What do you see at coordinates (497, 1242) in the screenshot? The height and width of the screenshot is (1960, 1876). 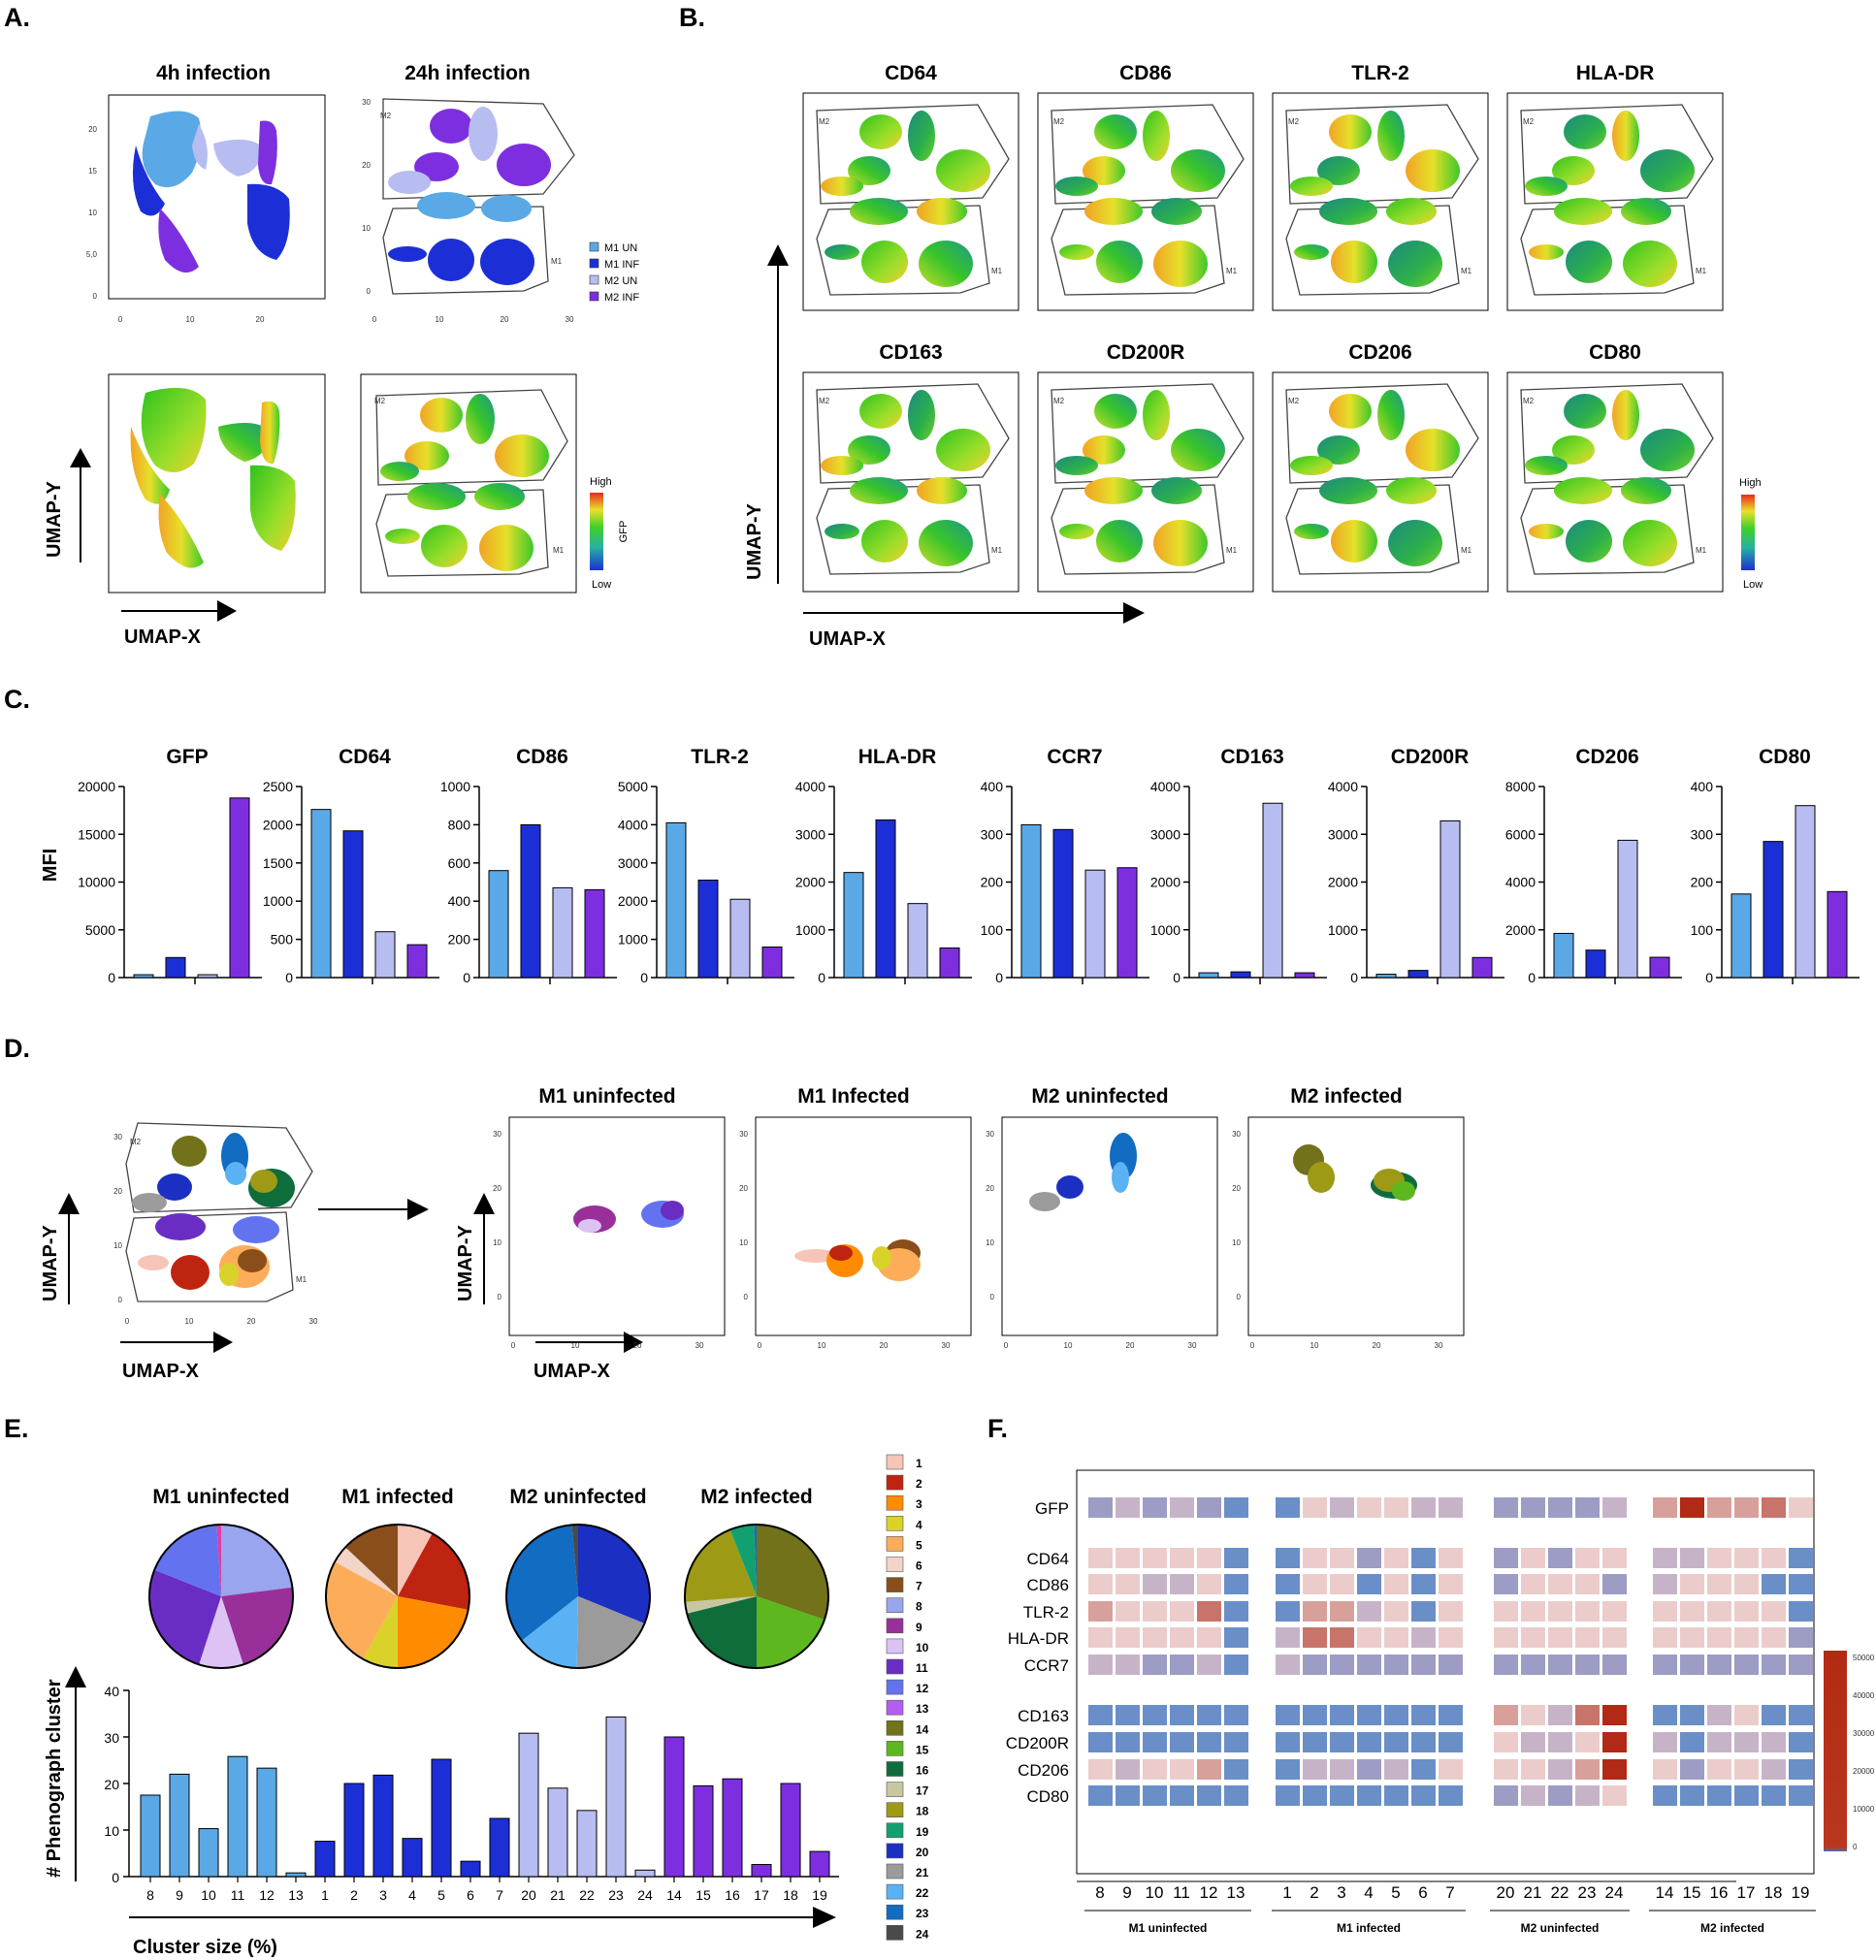 I see `tick-label: 10` at bounding box center [497, 1242].